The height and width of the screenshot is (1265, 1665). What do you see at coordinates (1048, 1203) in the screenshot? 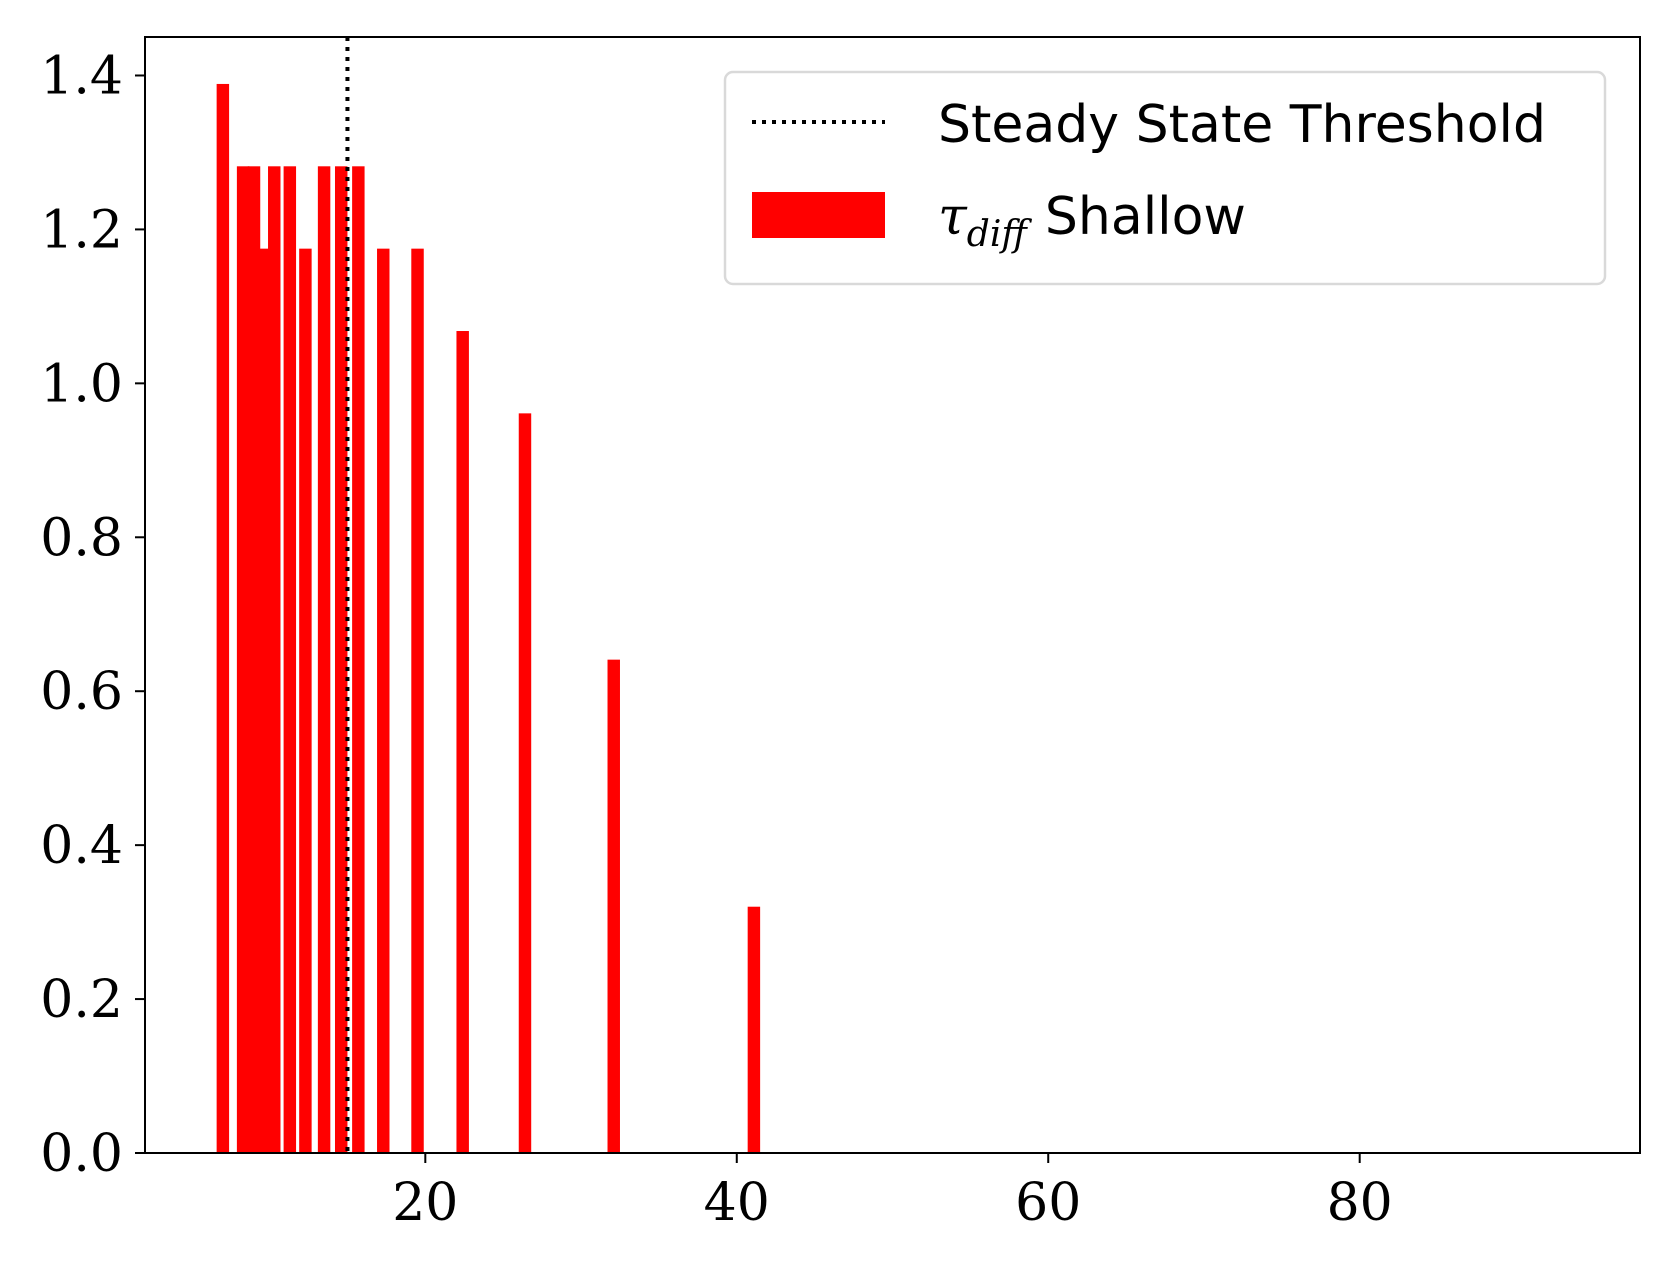
I see `x-tick-label: 60` at bounding box center [1048, 1203].